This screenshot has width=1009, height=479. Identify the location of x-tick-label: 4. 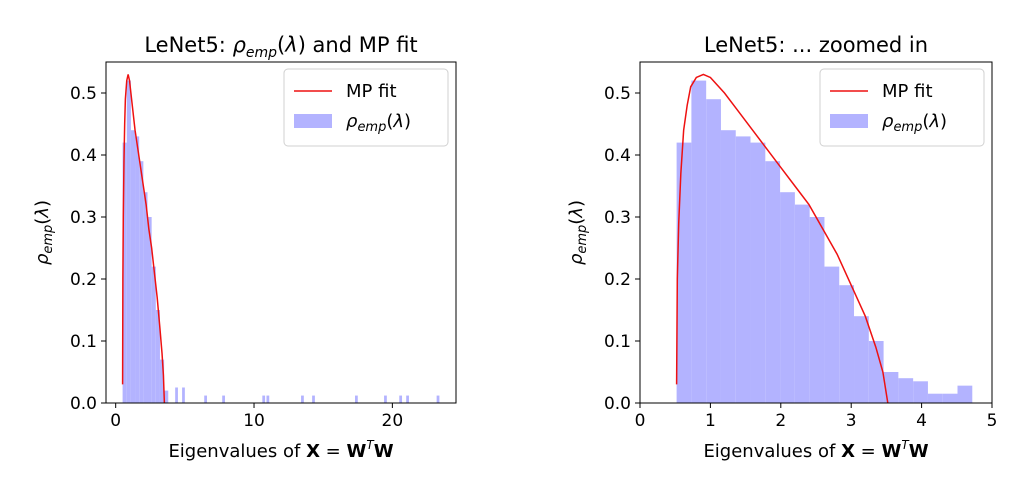
(921, 421).